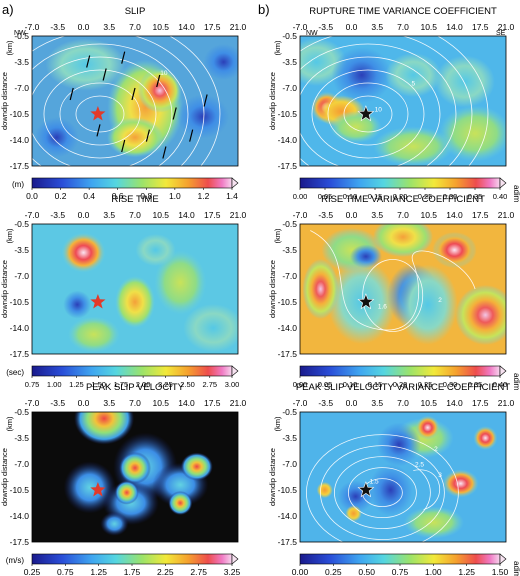  I want to click on colorbar-tick-label: 0.0, so click(32, 196).